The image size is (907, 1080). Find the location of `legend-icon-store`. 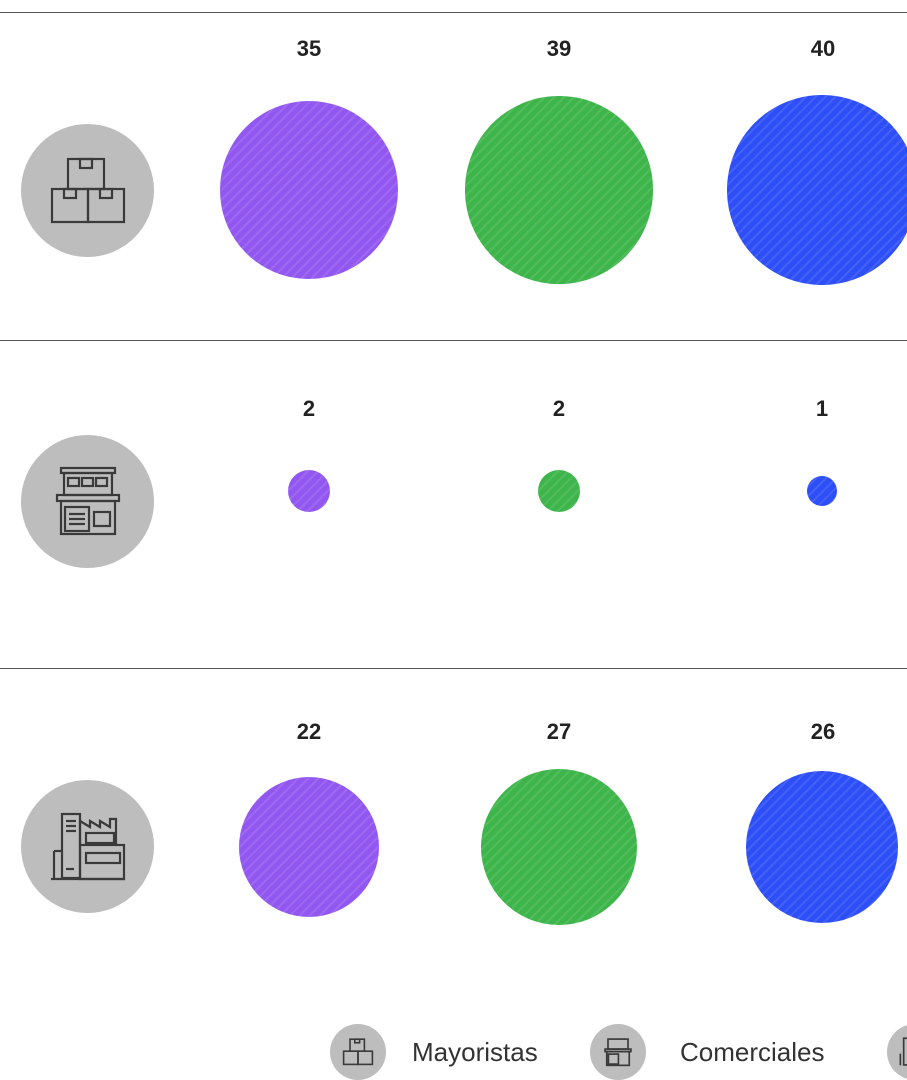

legend-icon-store is located at coordinates (618, 1052).